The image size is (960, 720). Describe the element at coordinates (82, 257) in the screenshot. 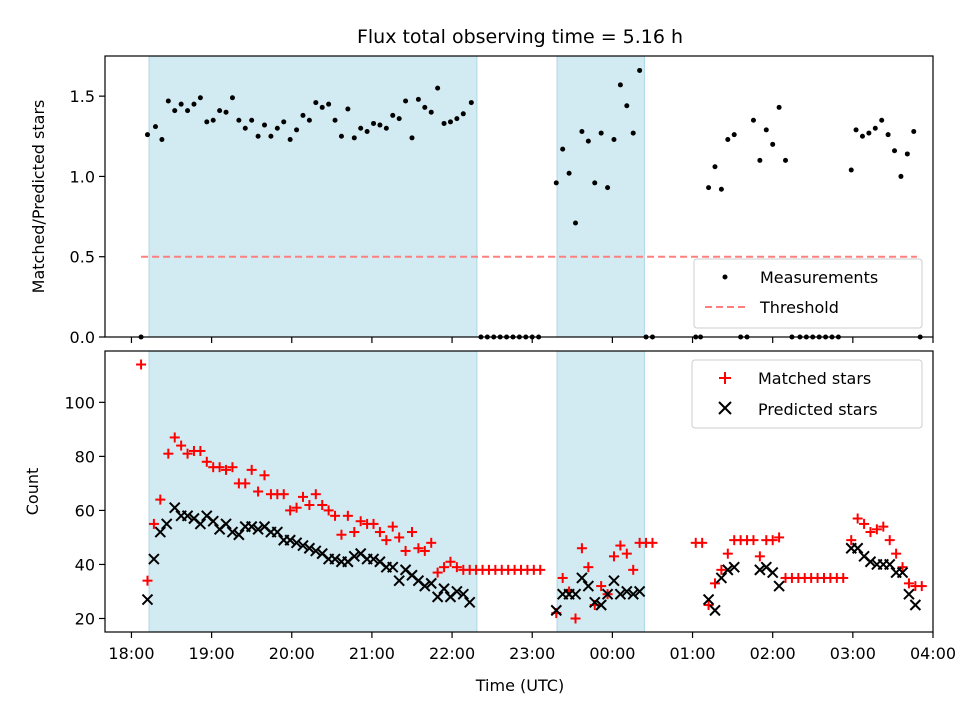

I see `y-tick-label: 0.5` at that location.